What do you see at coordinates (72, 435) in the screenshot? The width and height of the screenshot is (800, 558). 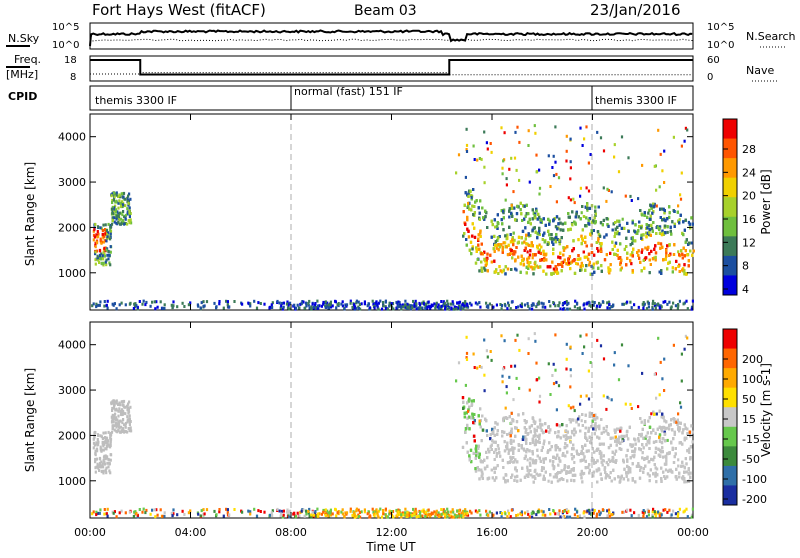 I see `velocity-y-tick-1: 2000` at bounding box center [72, 435].